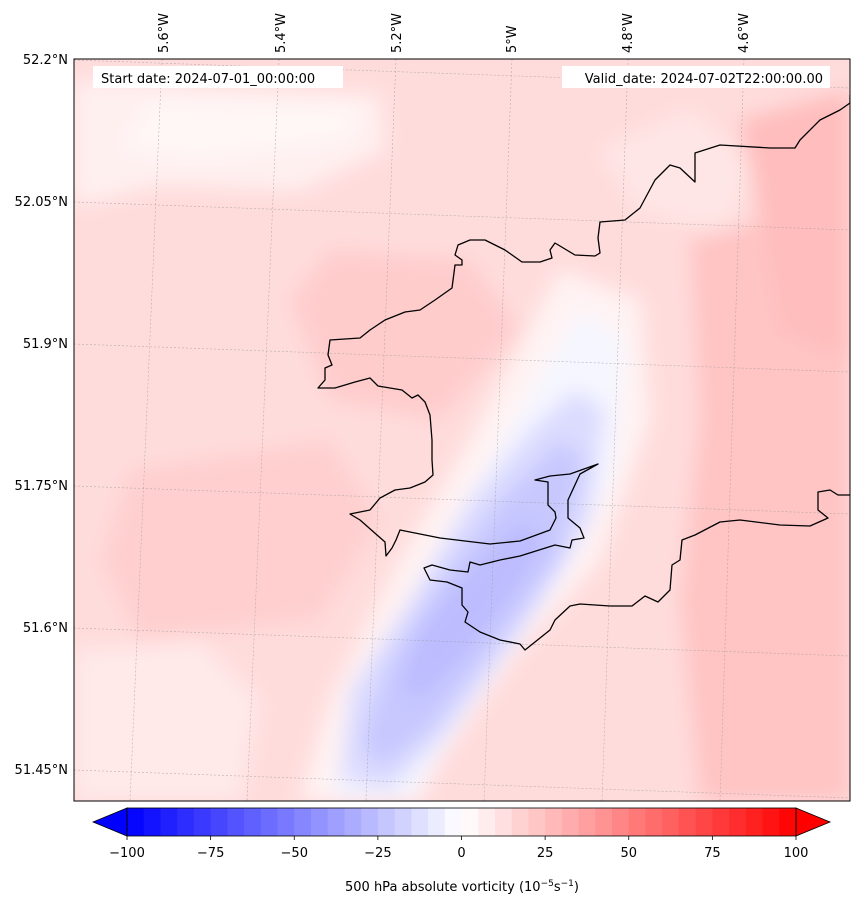  I want to click on lon-label-5.6w: 5.6°W, so click(164, 33).